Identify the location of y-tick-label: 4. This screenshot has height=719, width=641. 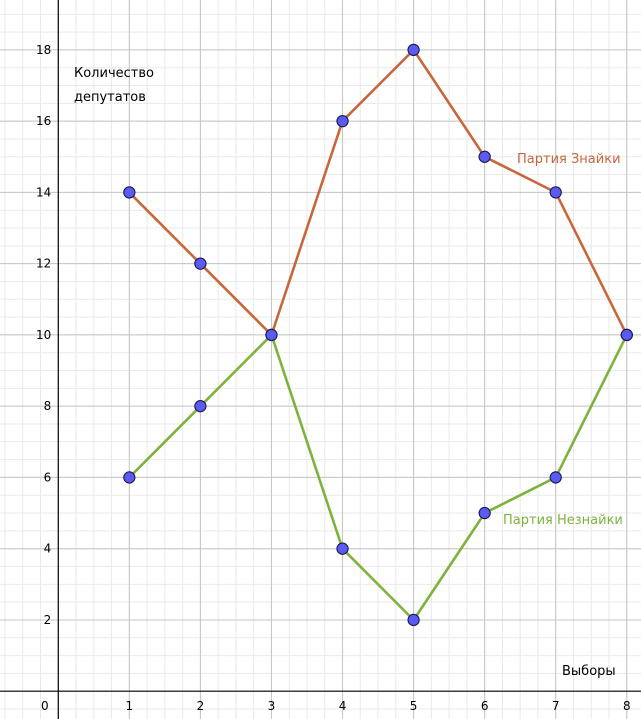
(48, 549).